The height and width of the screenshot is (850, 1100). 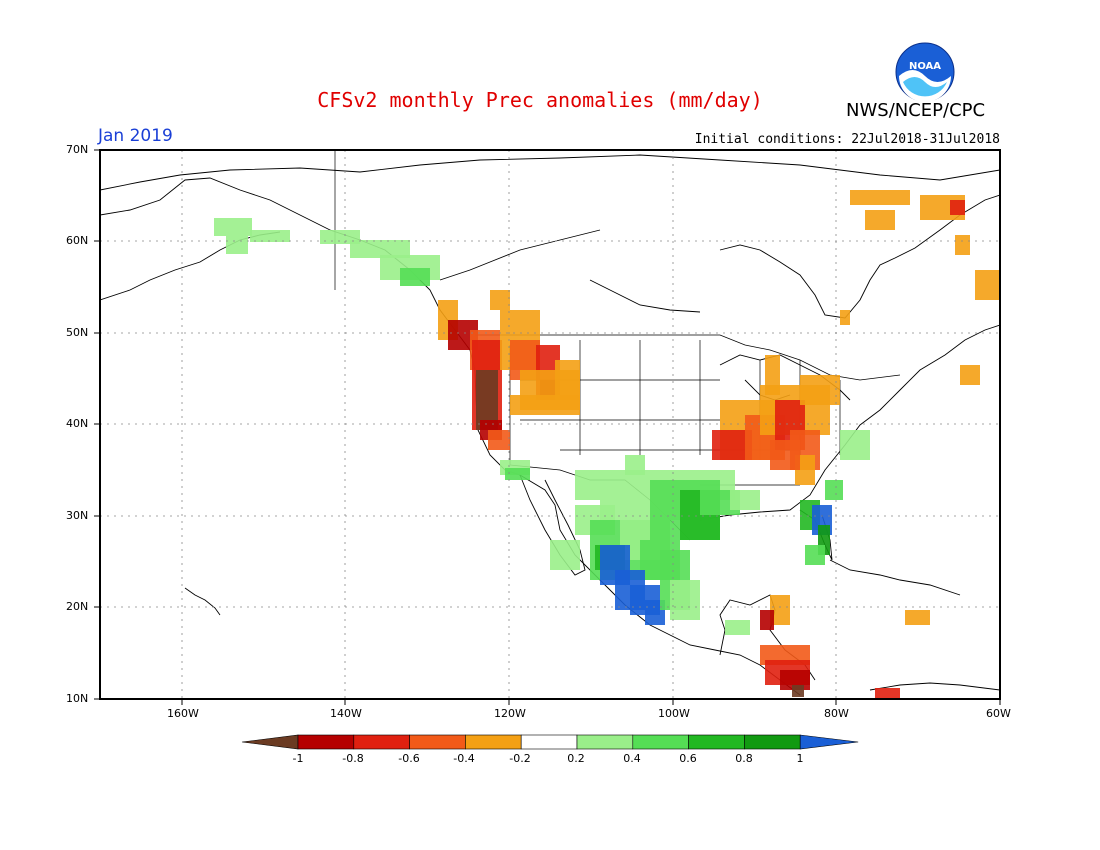 What do you see at coordinates (829, 742) in the screenshot?
I see `colorbar-arrow-right` at bounding box center [829, 742].